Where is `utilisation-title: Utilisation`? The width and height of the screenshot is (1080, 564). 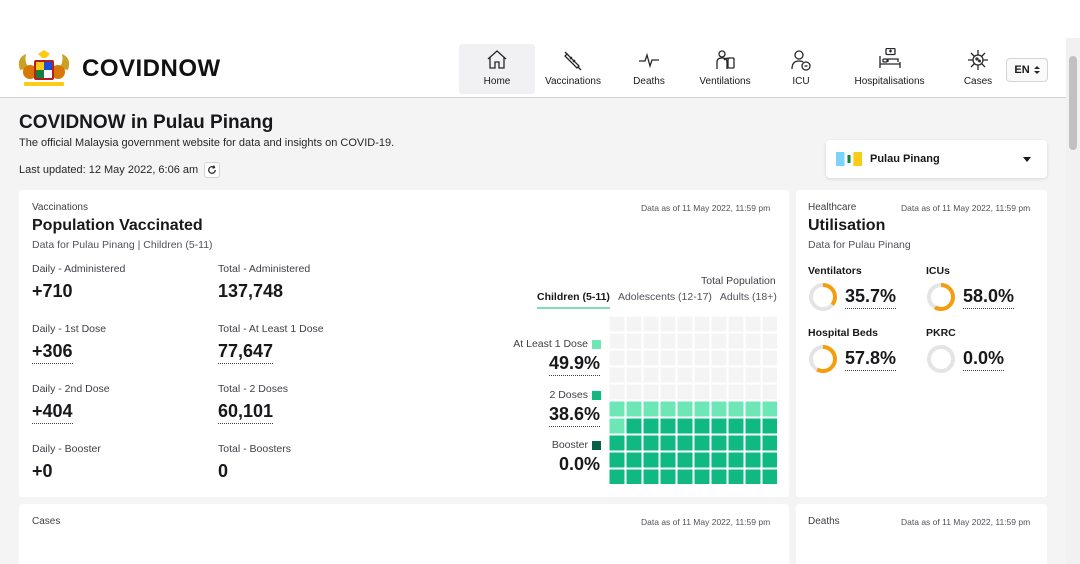 utilisation-title: Utilisation is located at coordinates (847, 225).